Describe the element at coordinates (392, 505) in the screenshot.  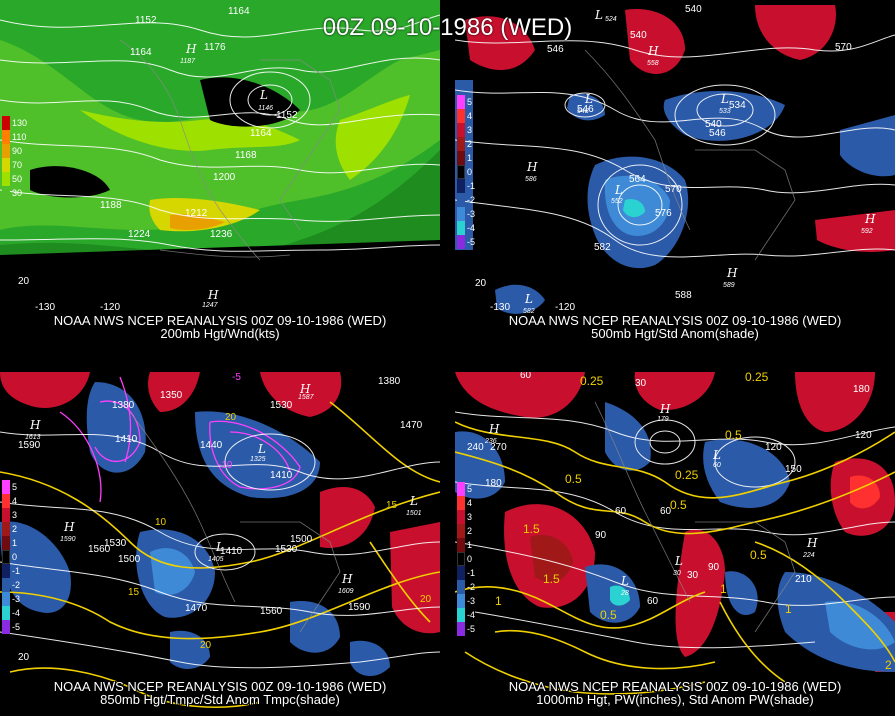
I see `temp-label: 15` at that location.